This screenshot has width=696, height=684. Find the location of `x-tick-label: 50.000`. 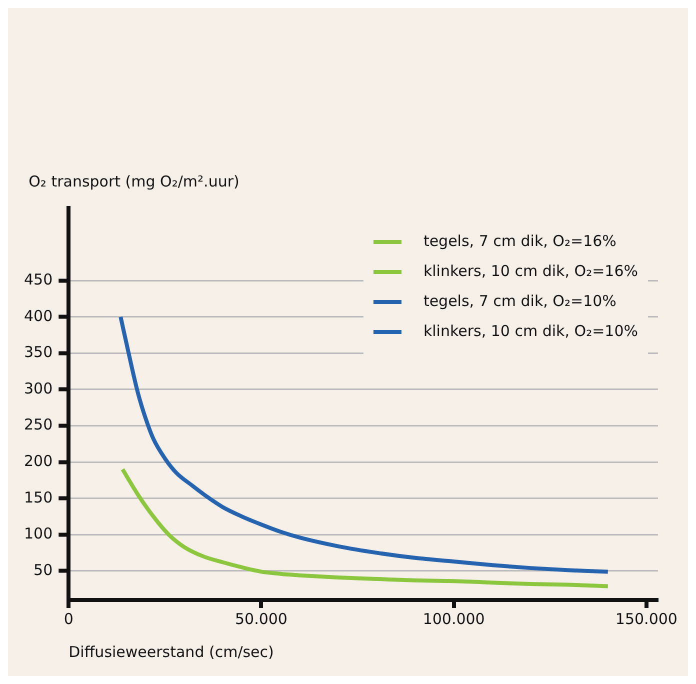

x-tick-label: 50.000 is located at coordinates (261, 619).